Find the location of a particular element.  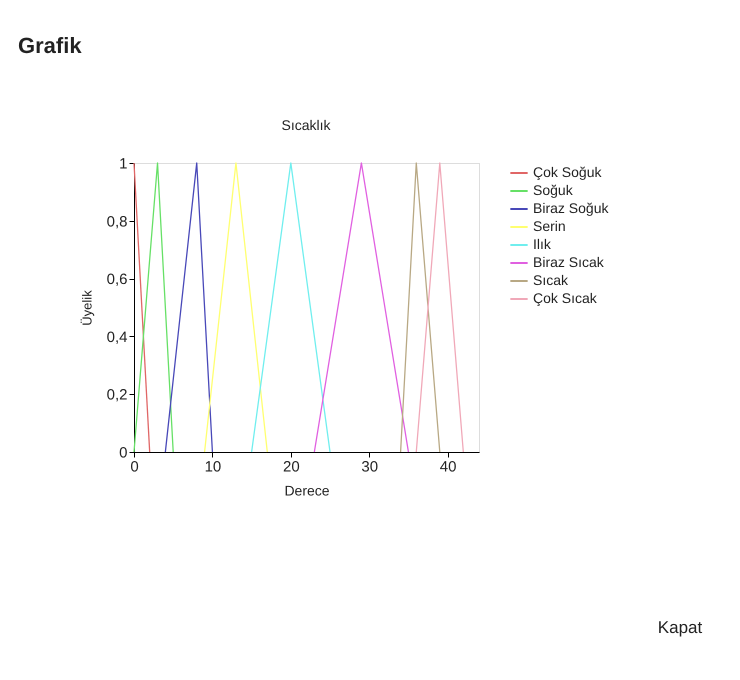

x-axis-title: Derece is located at coordinates (307, 490).